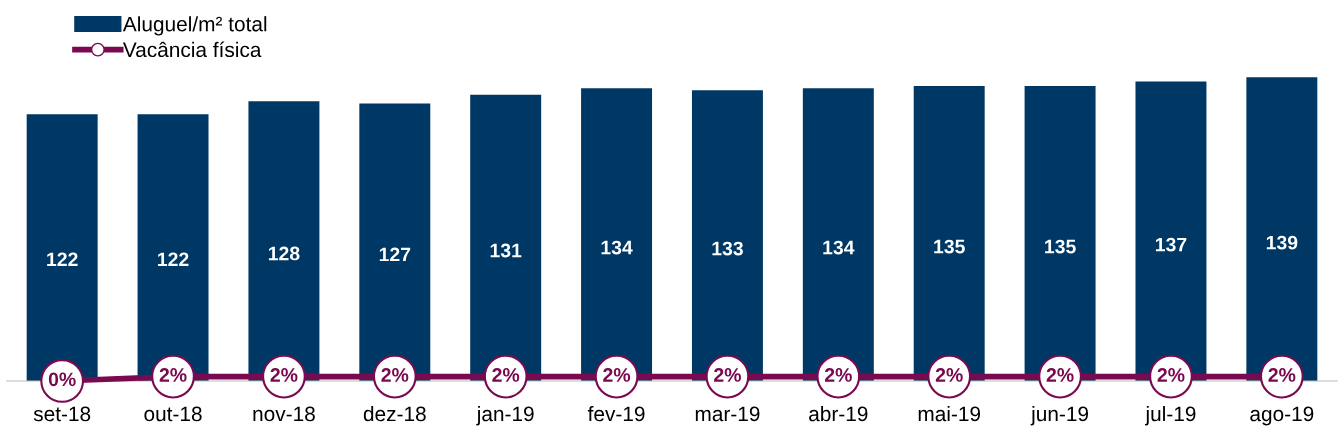 The width and height of the screenshot is (1344, 443). Describe the element at coordinates (62, 414) in the screenshot. I see `x-tick-label: set-18` at that location.